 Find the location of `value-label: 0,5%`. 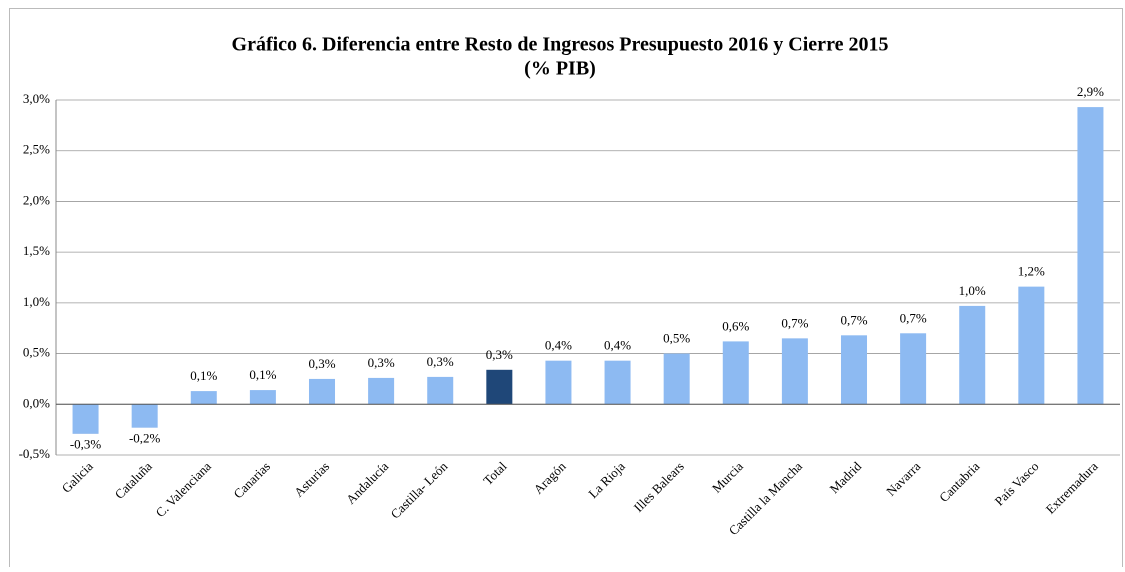

value-label: 0,5% is located at coordinates (676, 338).